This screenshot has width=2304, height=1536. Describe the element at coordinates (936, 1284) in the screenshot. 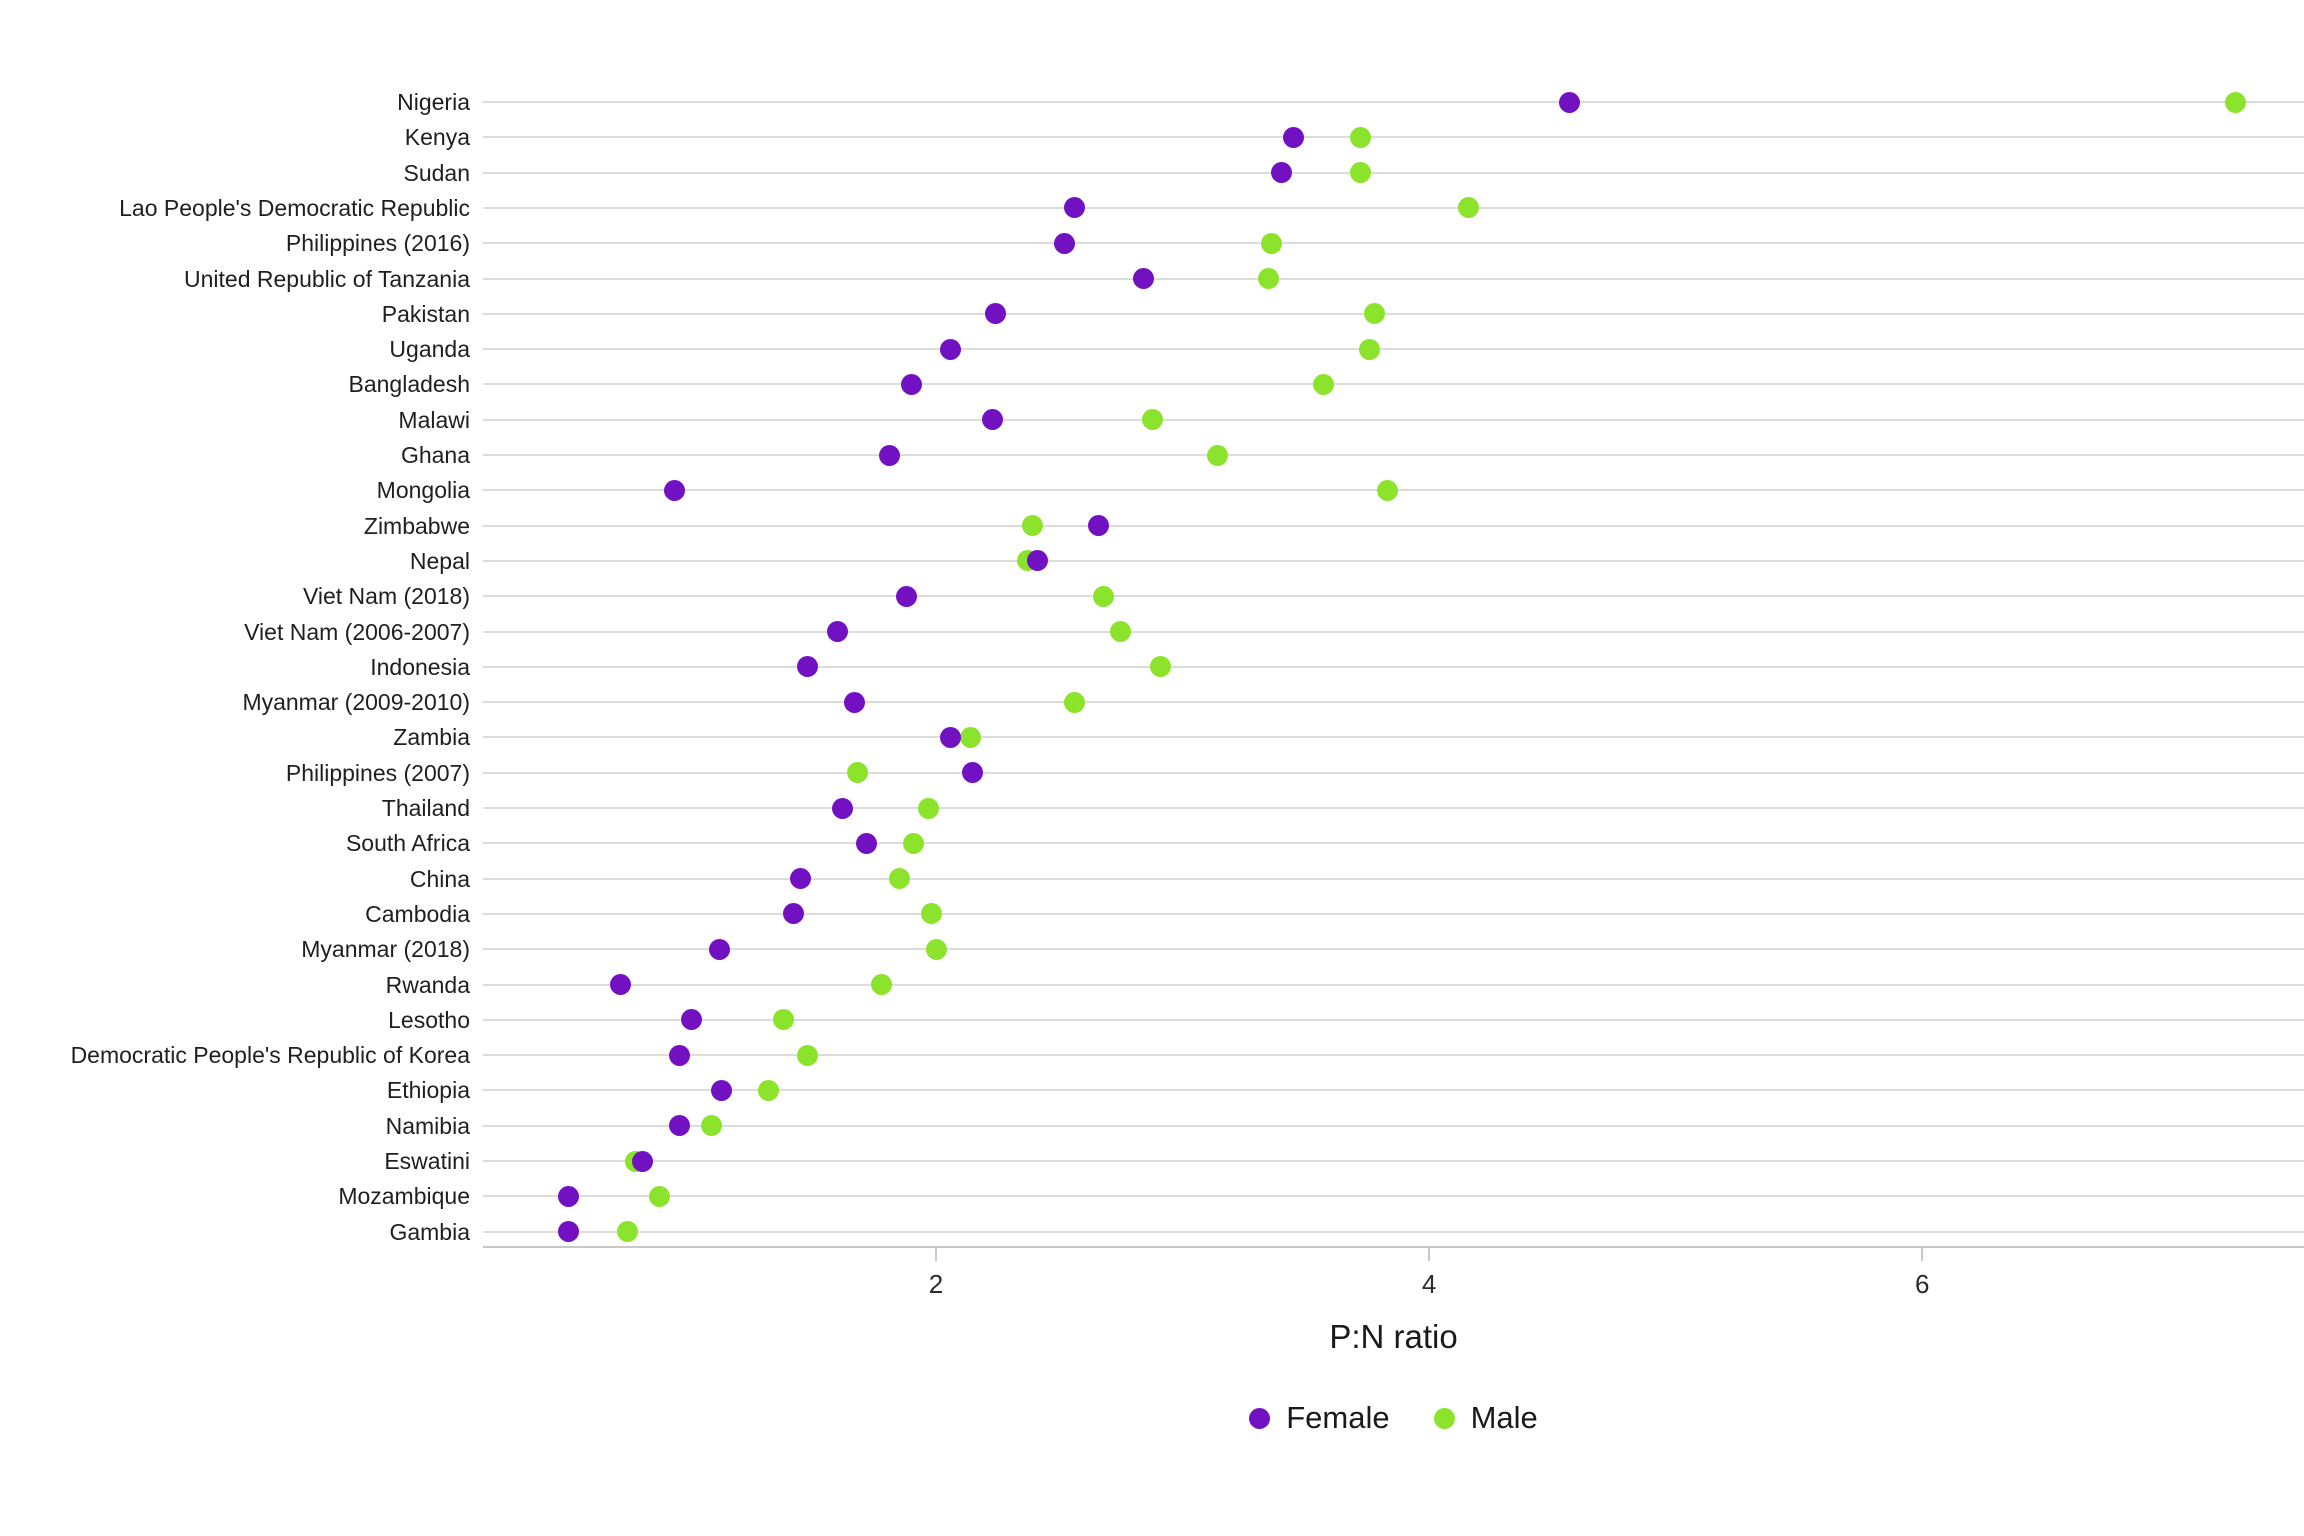

I see `x-tick-label: 2` at that location.